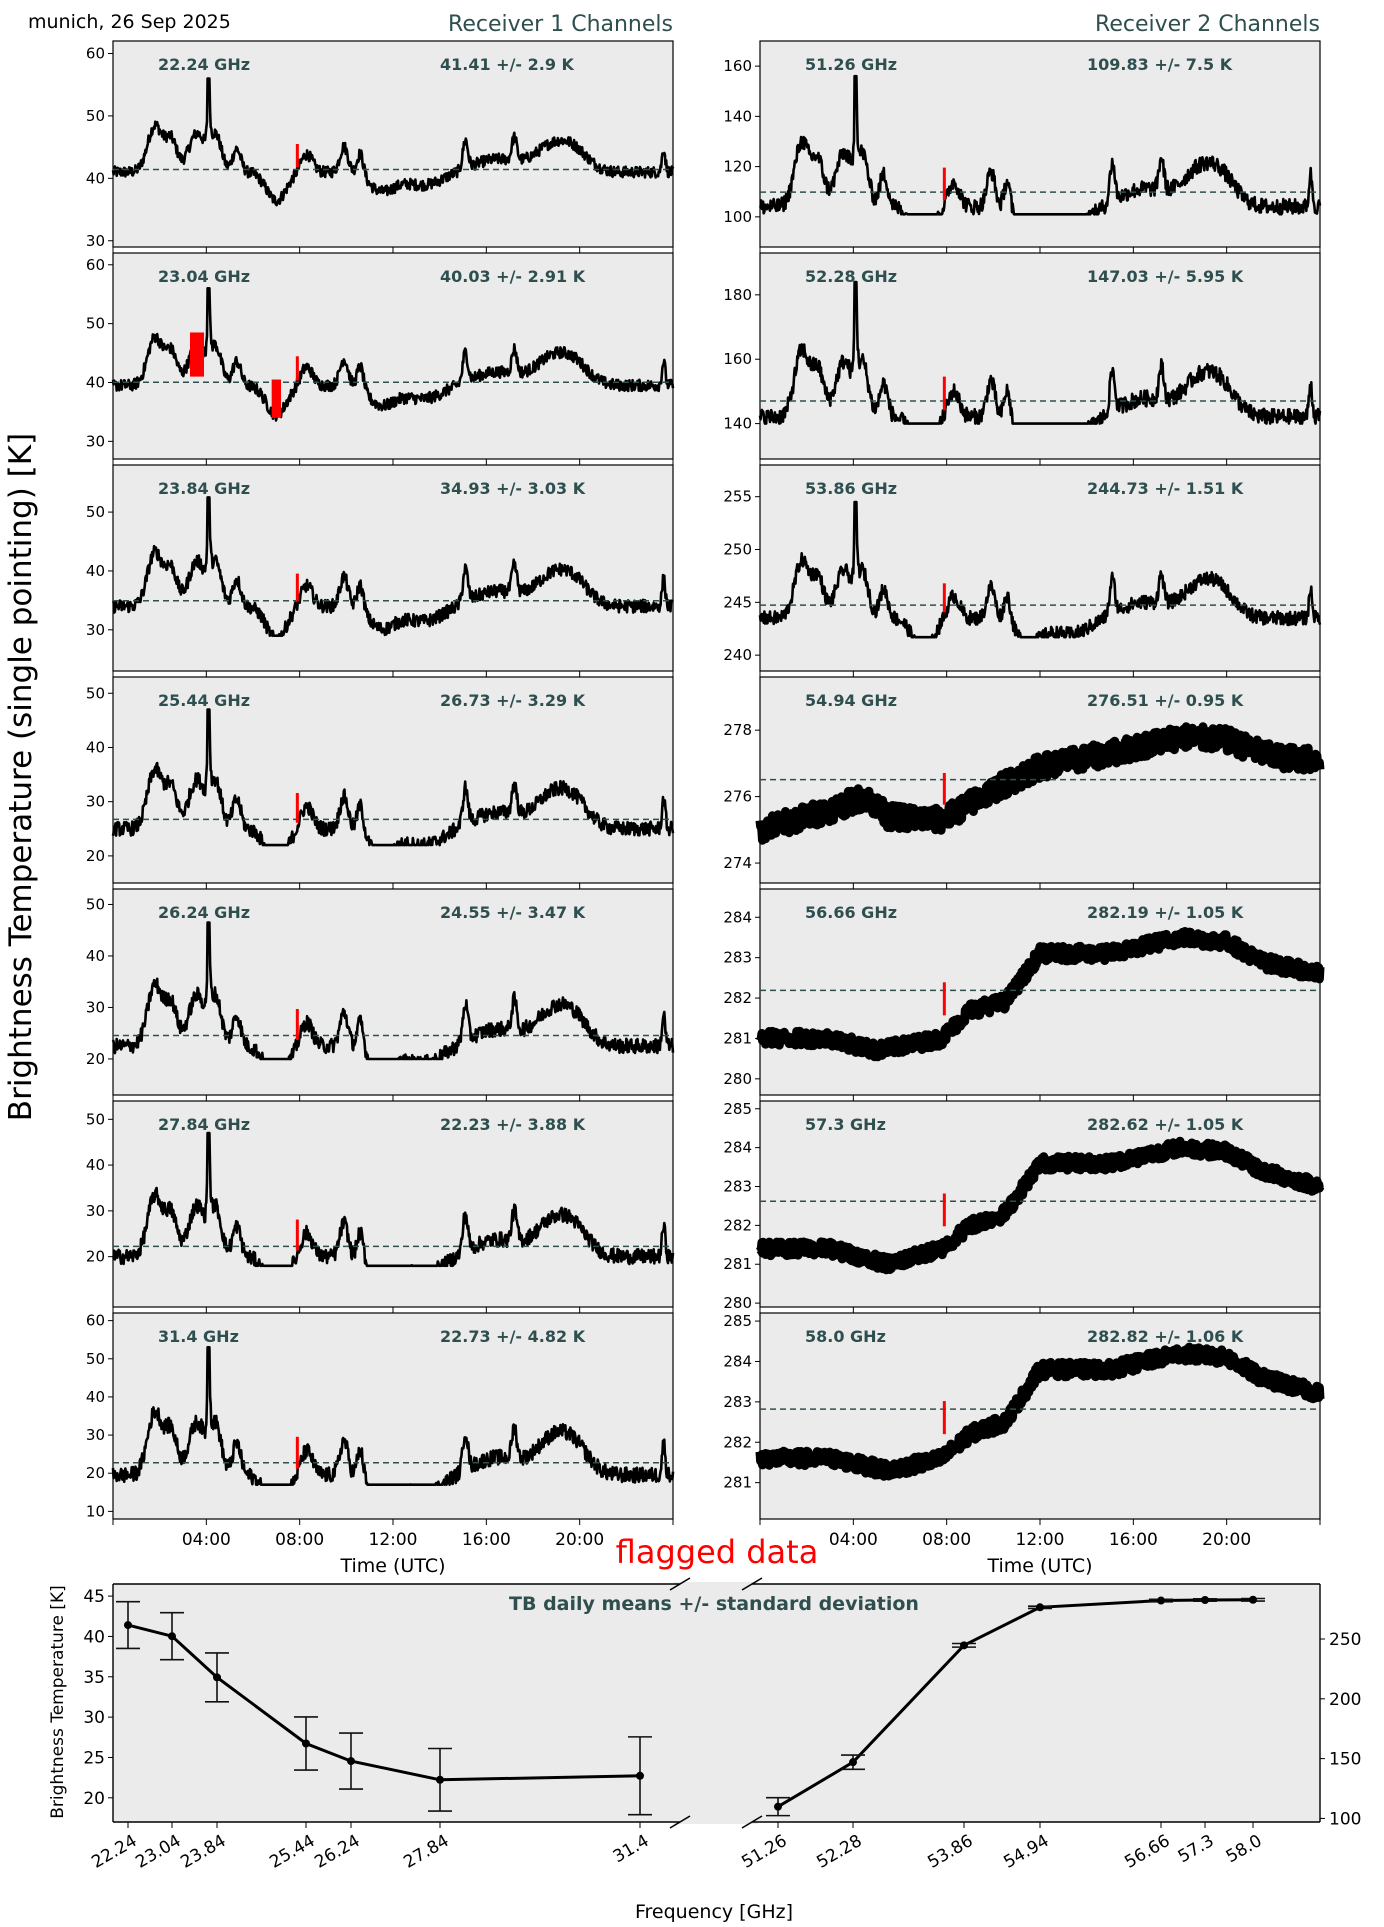 The image size is (1384, 1927). What do you see at coordinates (94, 1597) in the screenshot?
I see `left-y-tick-label: 45` at bounding box center [94, 1597].